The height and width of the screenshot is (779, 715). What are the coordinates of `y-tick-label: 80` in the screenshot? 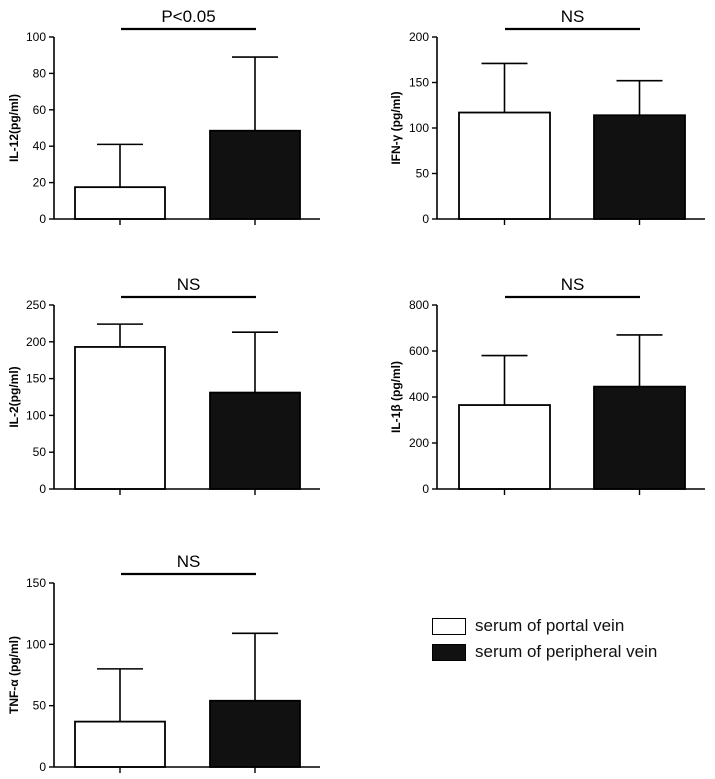 It's located at (40, 73).